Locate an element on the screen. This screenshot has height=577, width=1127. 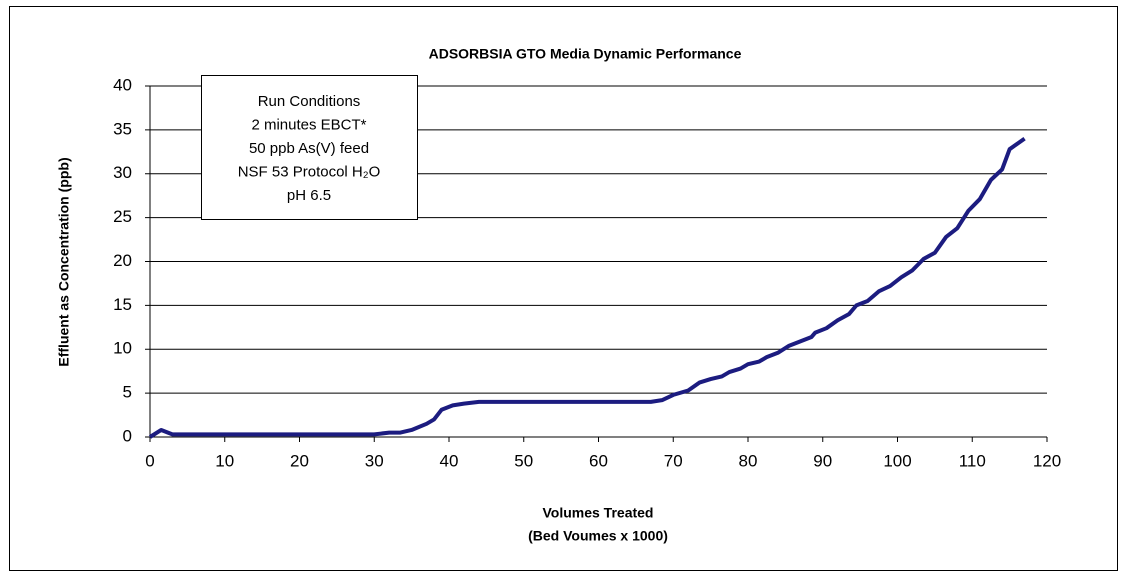
x-axis-label: (Bed Voumes x 1000) is located at coordinates (598, 536).